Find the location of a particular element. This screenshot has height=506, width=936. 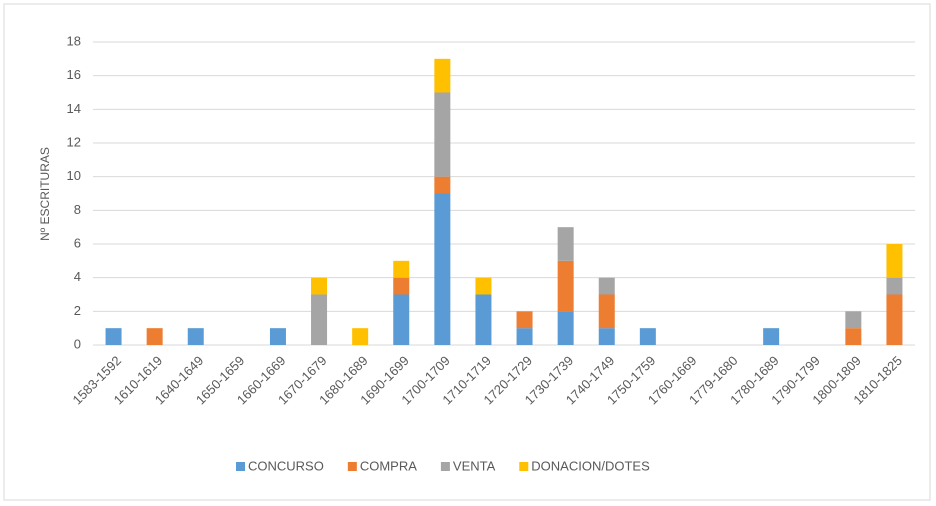

y-tick-label: 8 is located at coordinates (77, 209).